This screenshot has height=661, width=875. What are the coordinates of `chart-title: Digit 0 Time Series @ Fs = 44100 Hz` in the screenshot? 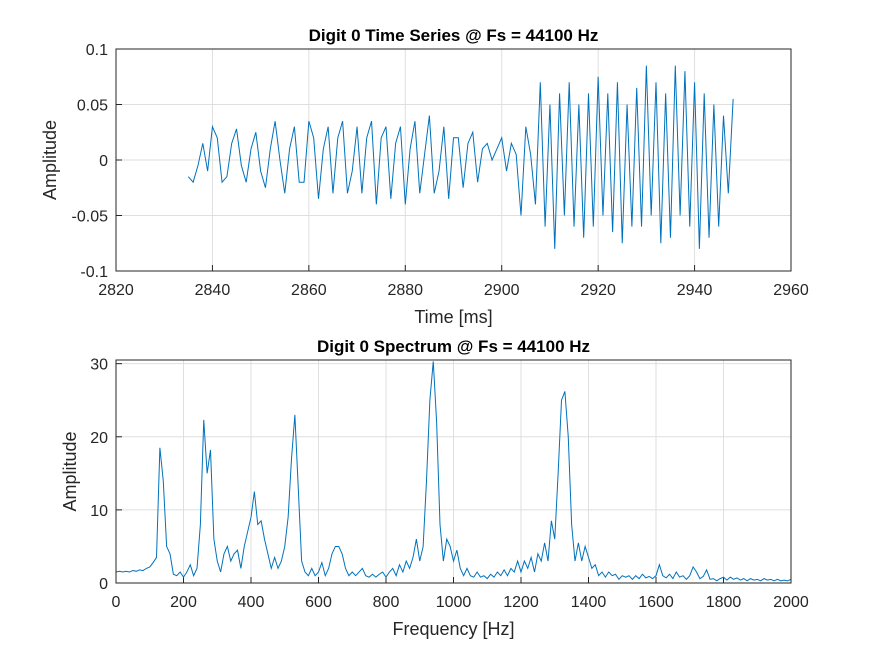 It's located at (454, 35).